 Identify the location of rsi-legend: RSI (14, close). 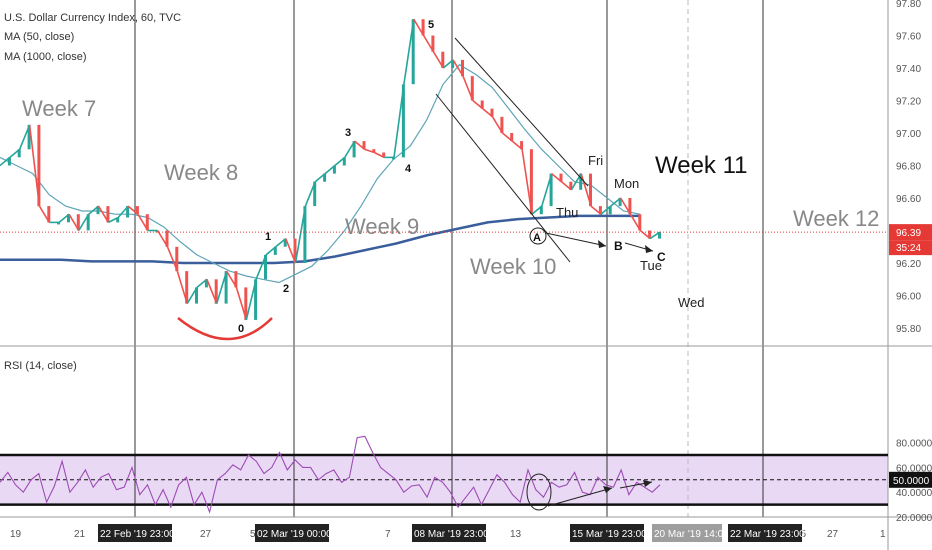
(40, 366).